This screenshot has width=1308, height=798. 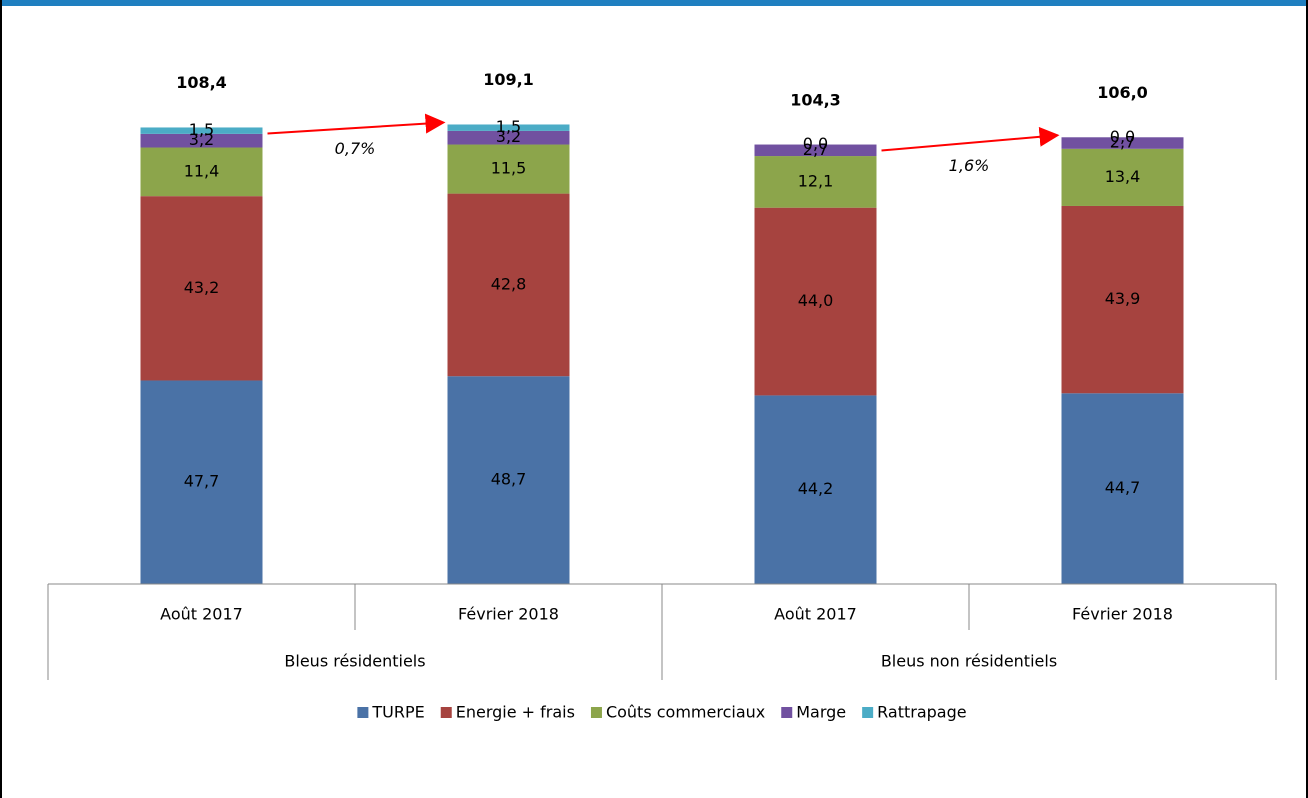 I want to click on total-label: 109,1, so click(x=508, y=79).